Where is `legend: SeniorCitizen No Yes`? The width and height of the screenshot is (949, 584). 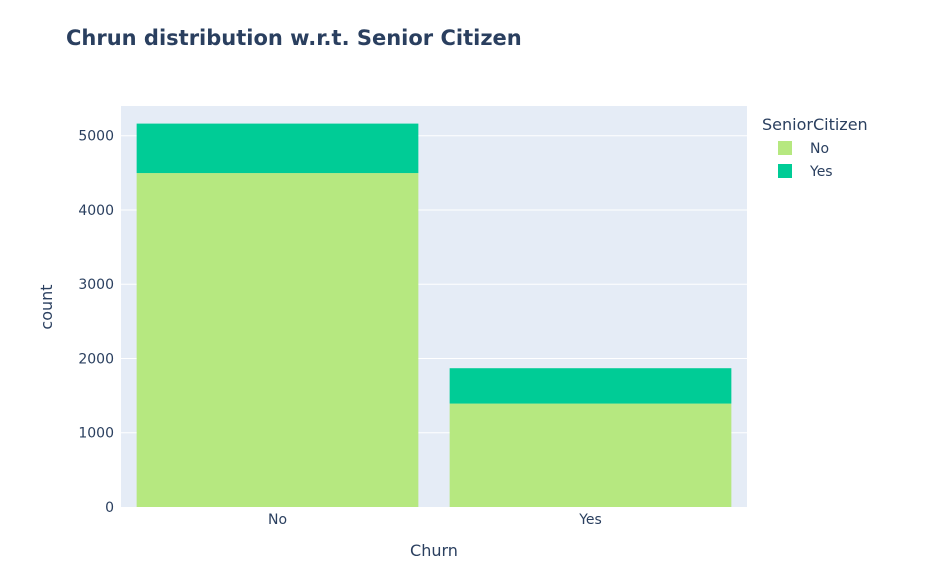 legend: SeniorCitizen No Yes is located at coordinates (815, 147).